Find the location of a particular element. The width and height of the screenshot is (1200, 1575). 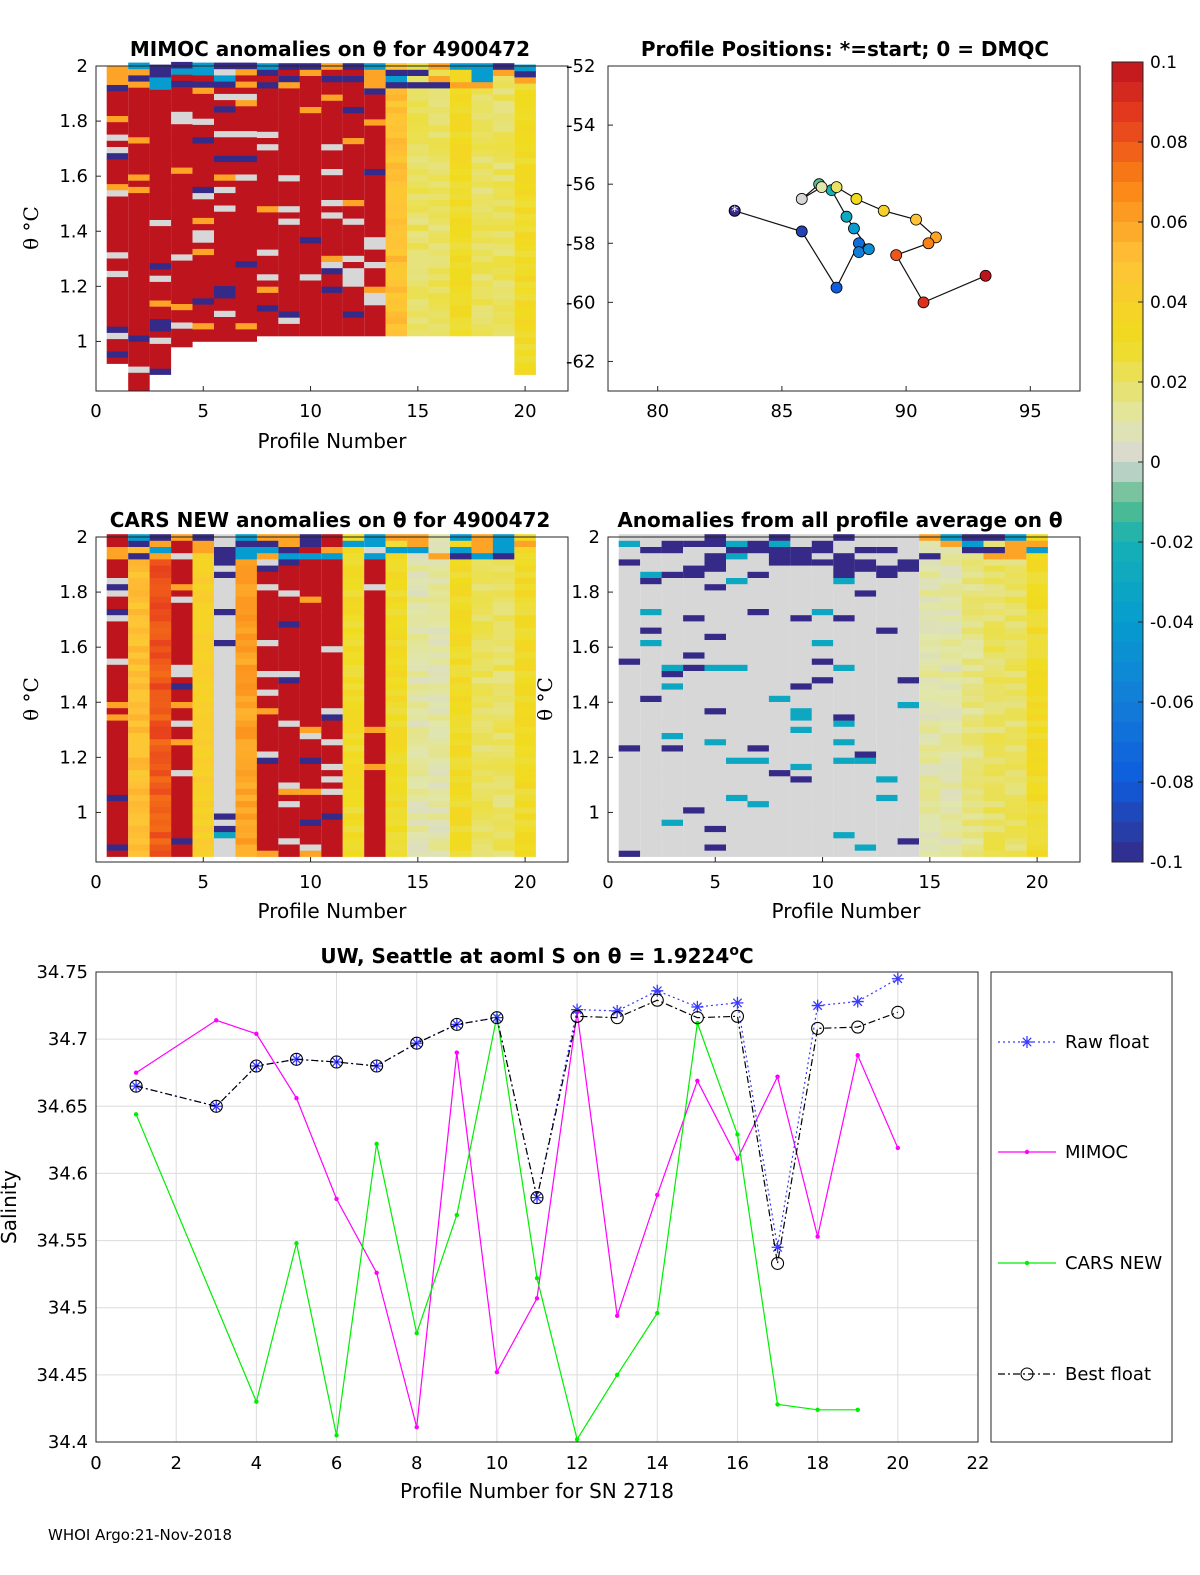

legend-marker-best-float is located at coordinates (1027, 1374).